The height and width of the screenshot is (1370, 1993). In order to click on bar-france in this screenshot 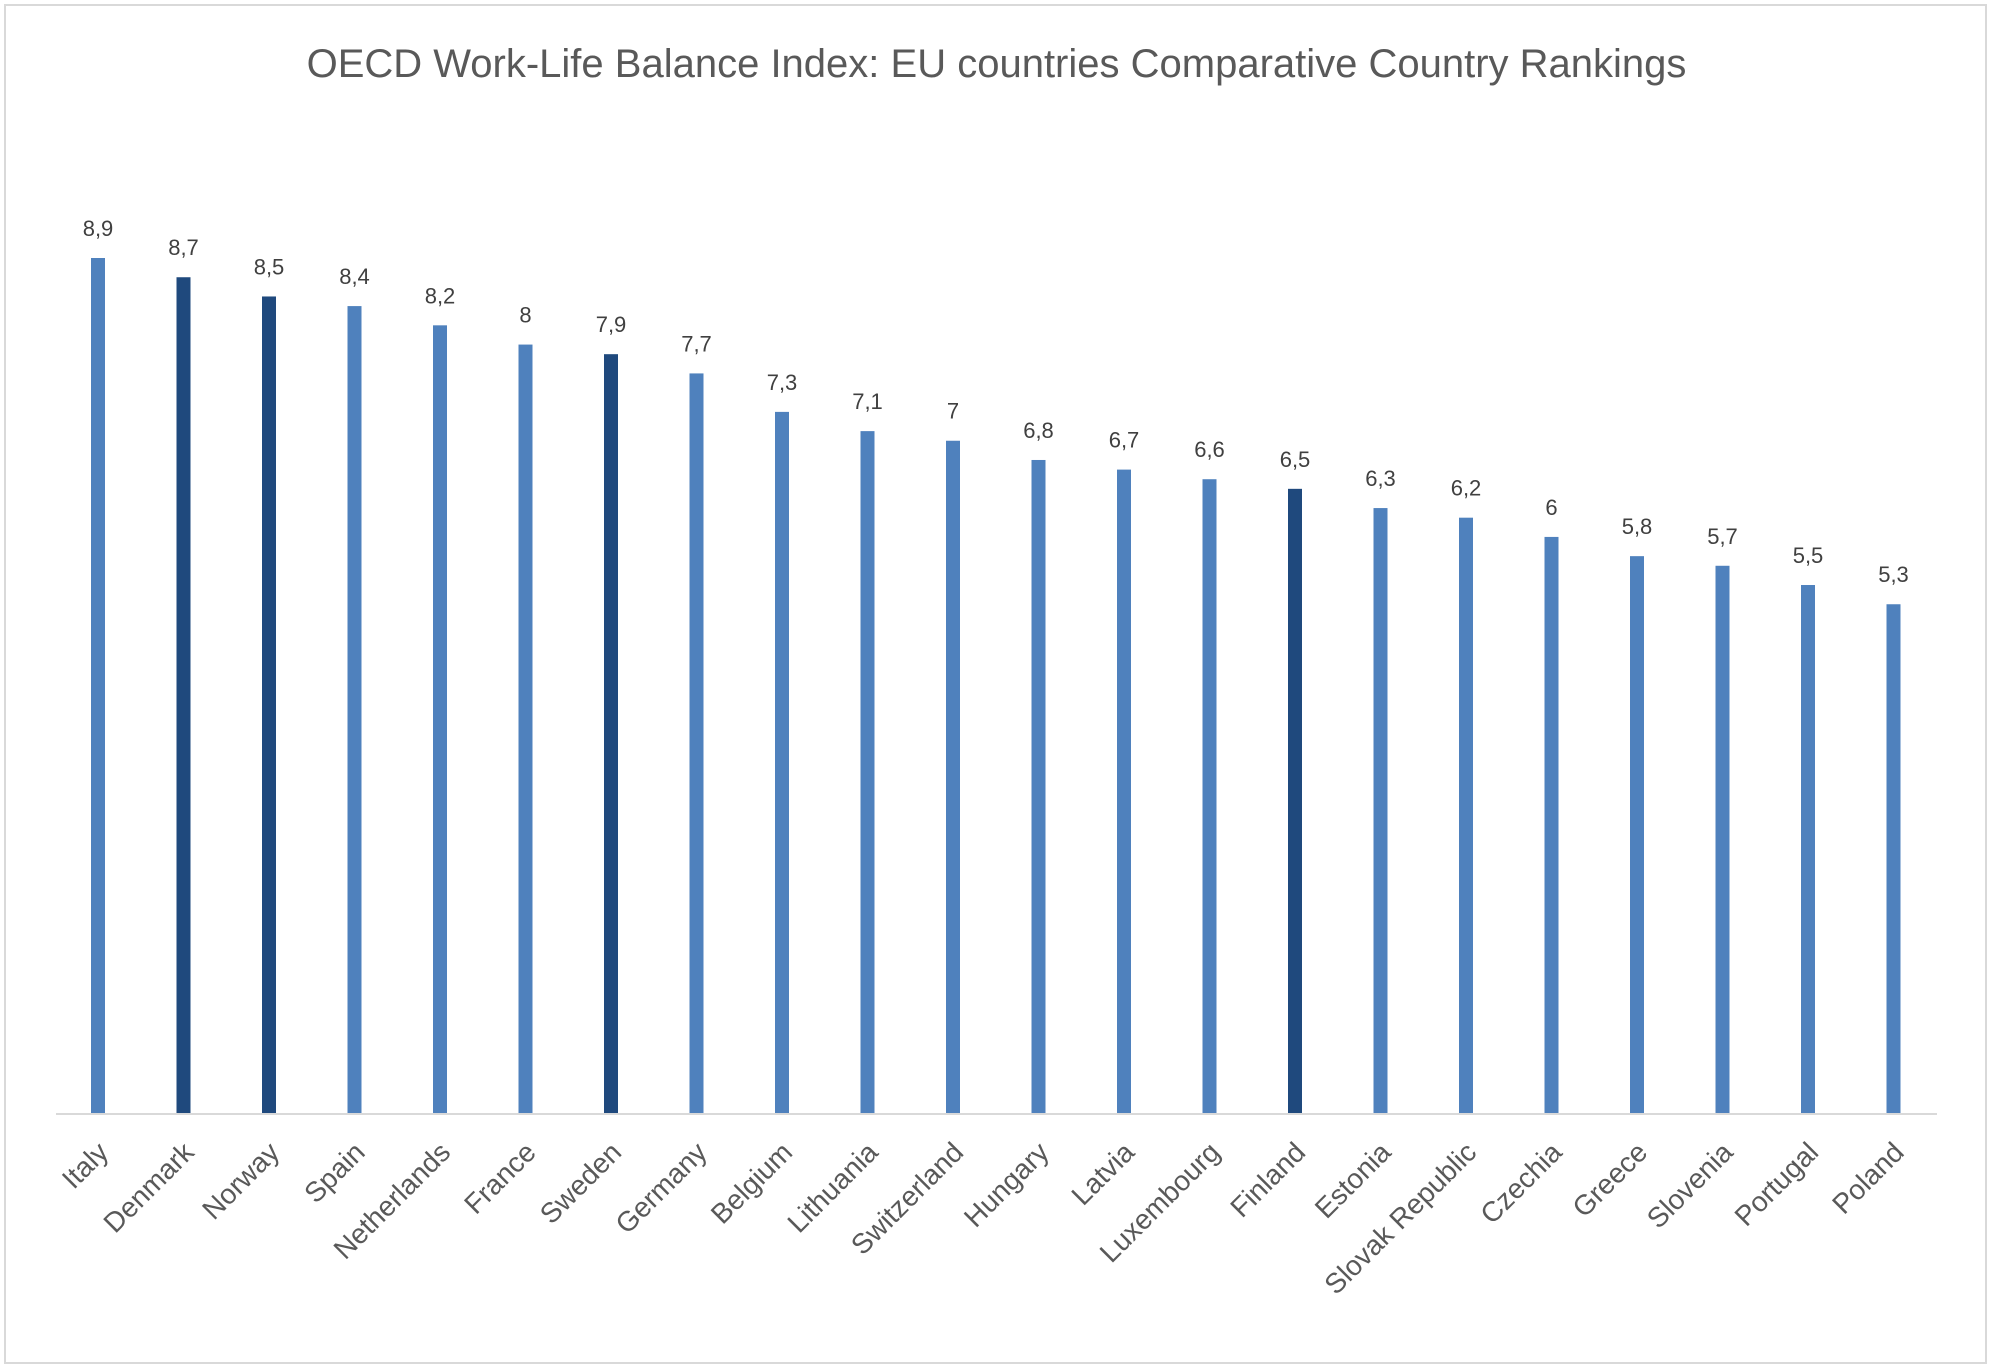, I will do `click(525, 729)`.